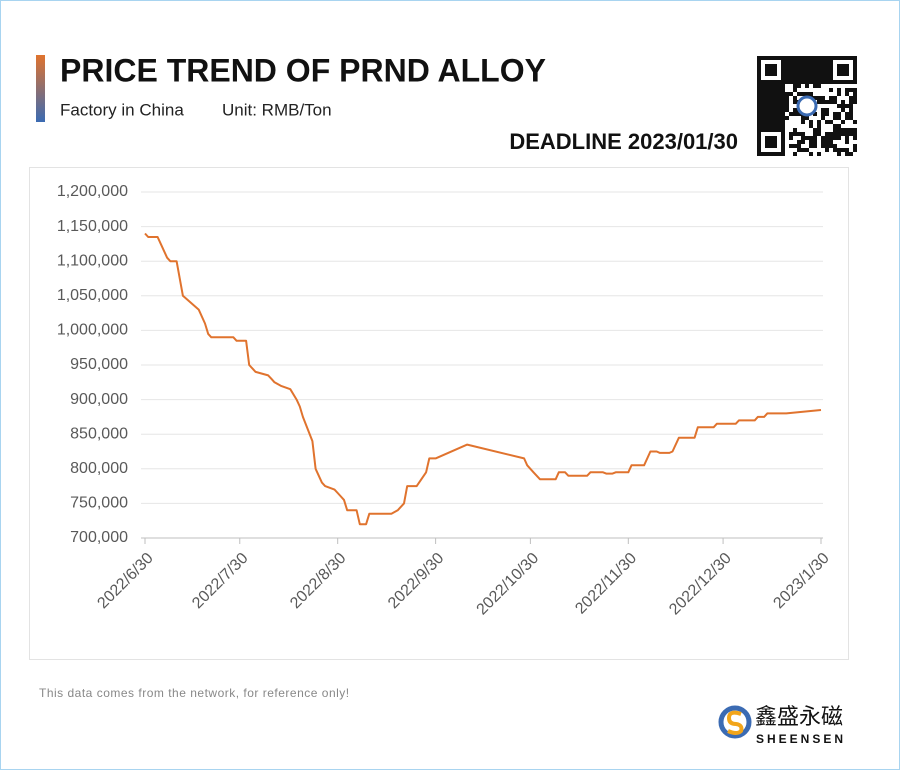  Describe the element at coordinates (807, 106) in the screenshot. I see `qr-code` at that location.